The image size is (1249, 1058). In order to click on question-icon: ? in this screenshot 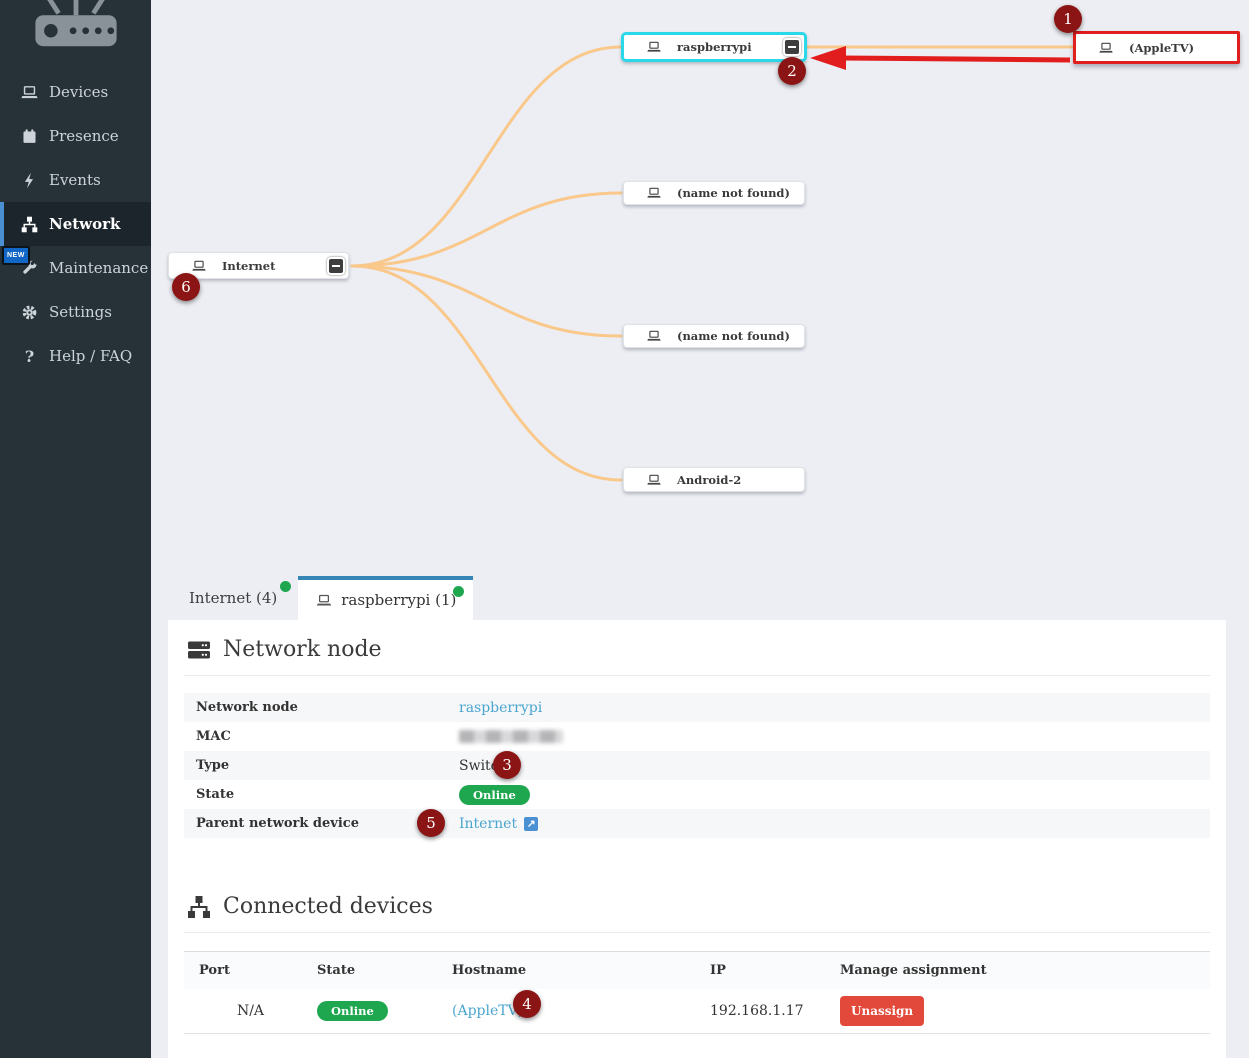, I will do `click(29, 356)`.